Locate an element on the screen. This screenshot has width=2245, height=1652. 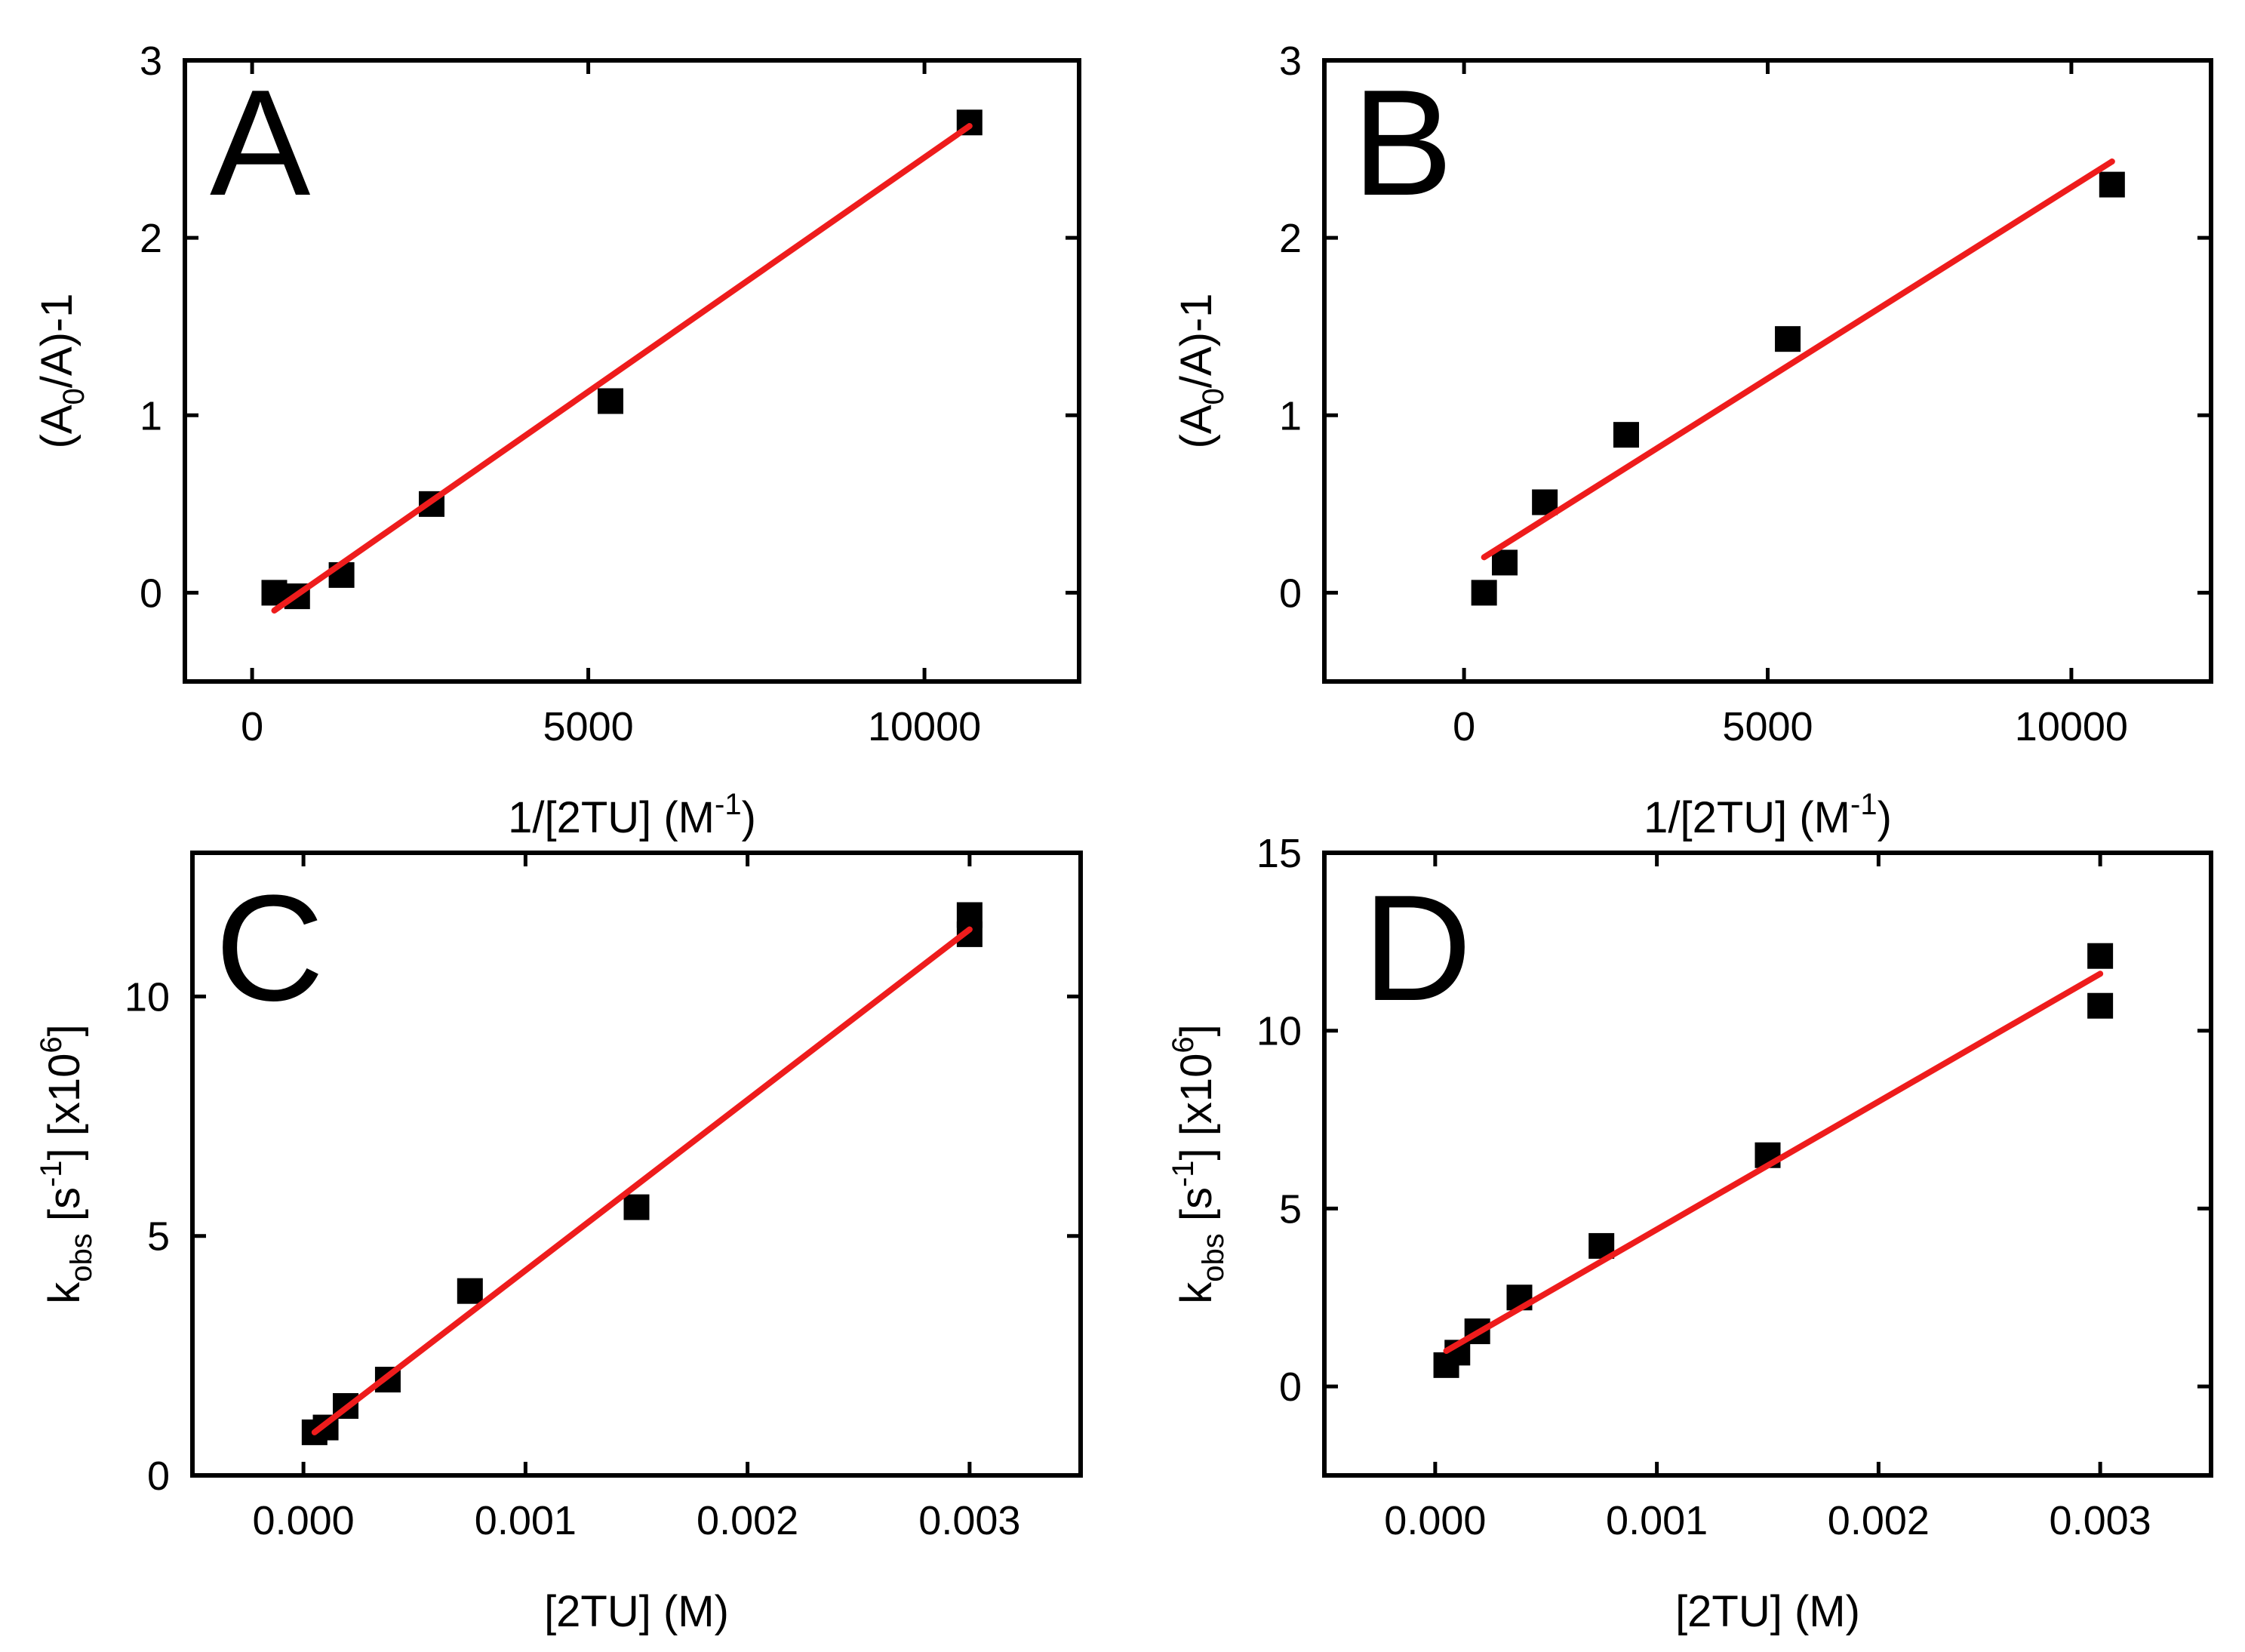
y-tick-label: 15 is located at coordinates (1279, 853).